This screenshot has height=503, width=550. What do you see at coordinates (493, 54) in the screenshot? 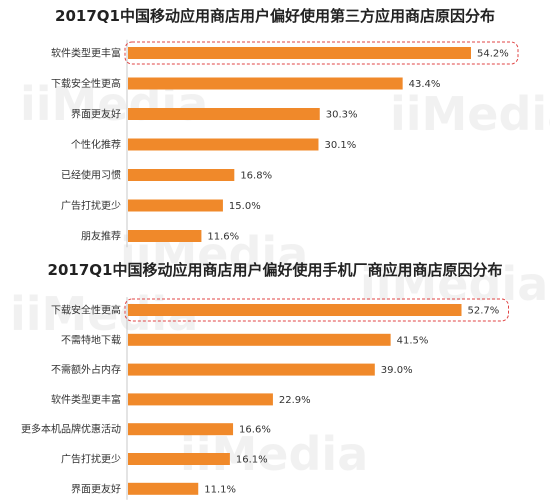
I see `value-label: 54.2%` at bounding box center [493, 54].